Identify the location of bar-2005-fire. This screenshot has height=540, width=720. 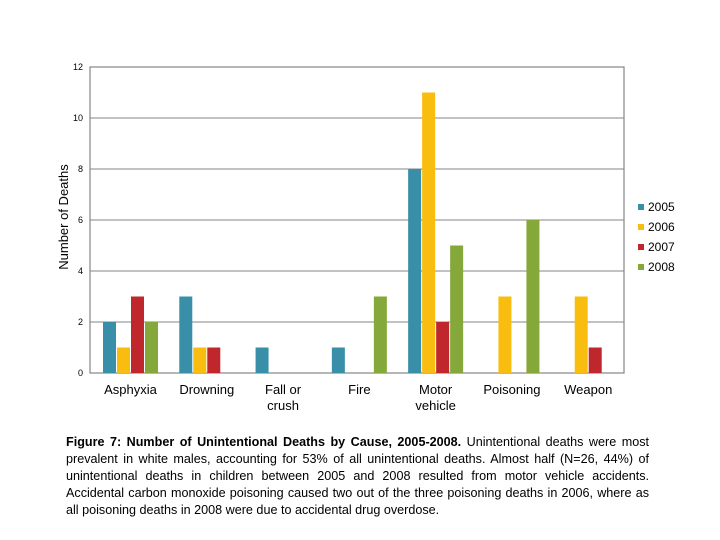
(338, 360).